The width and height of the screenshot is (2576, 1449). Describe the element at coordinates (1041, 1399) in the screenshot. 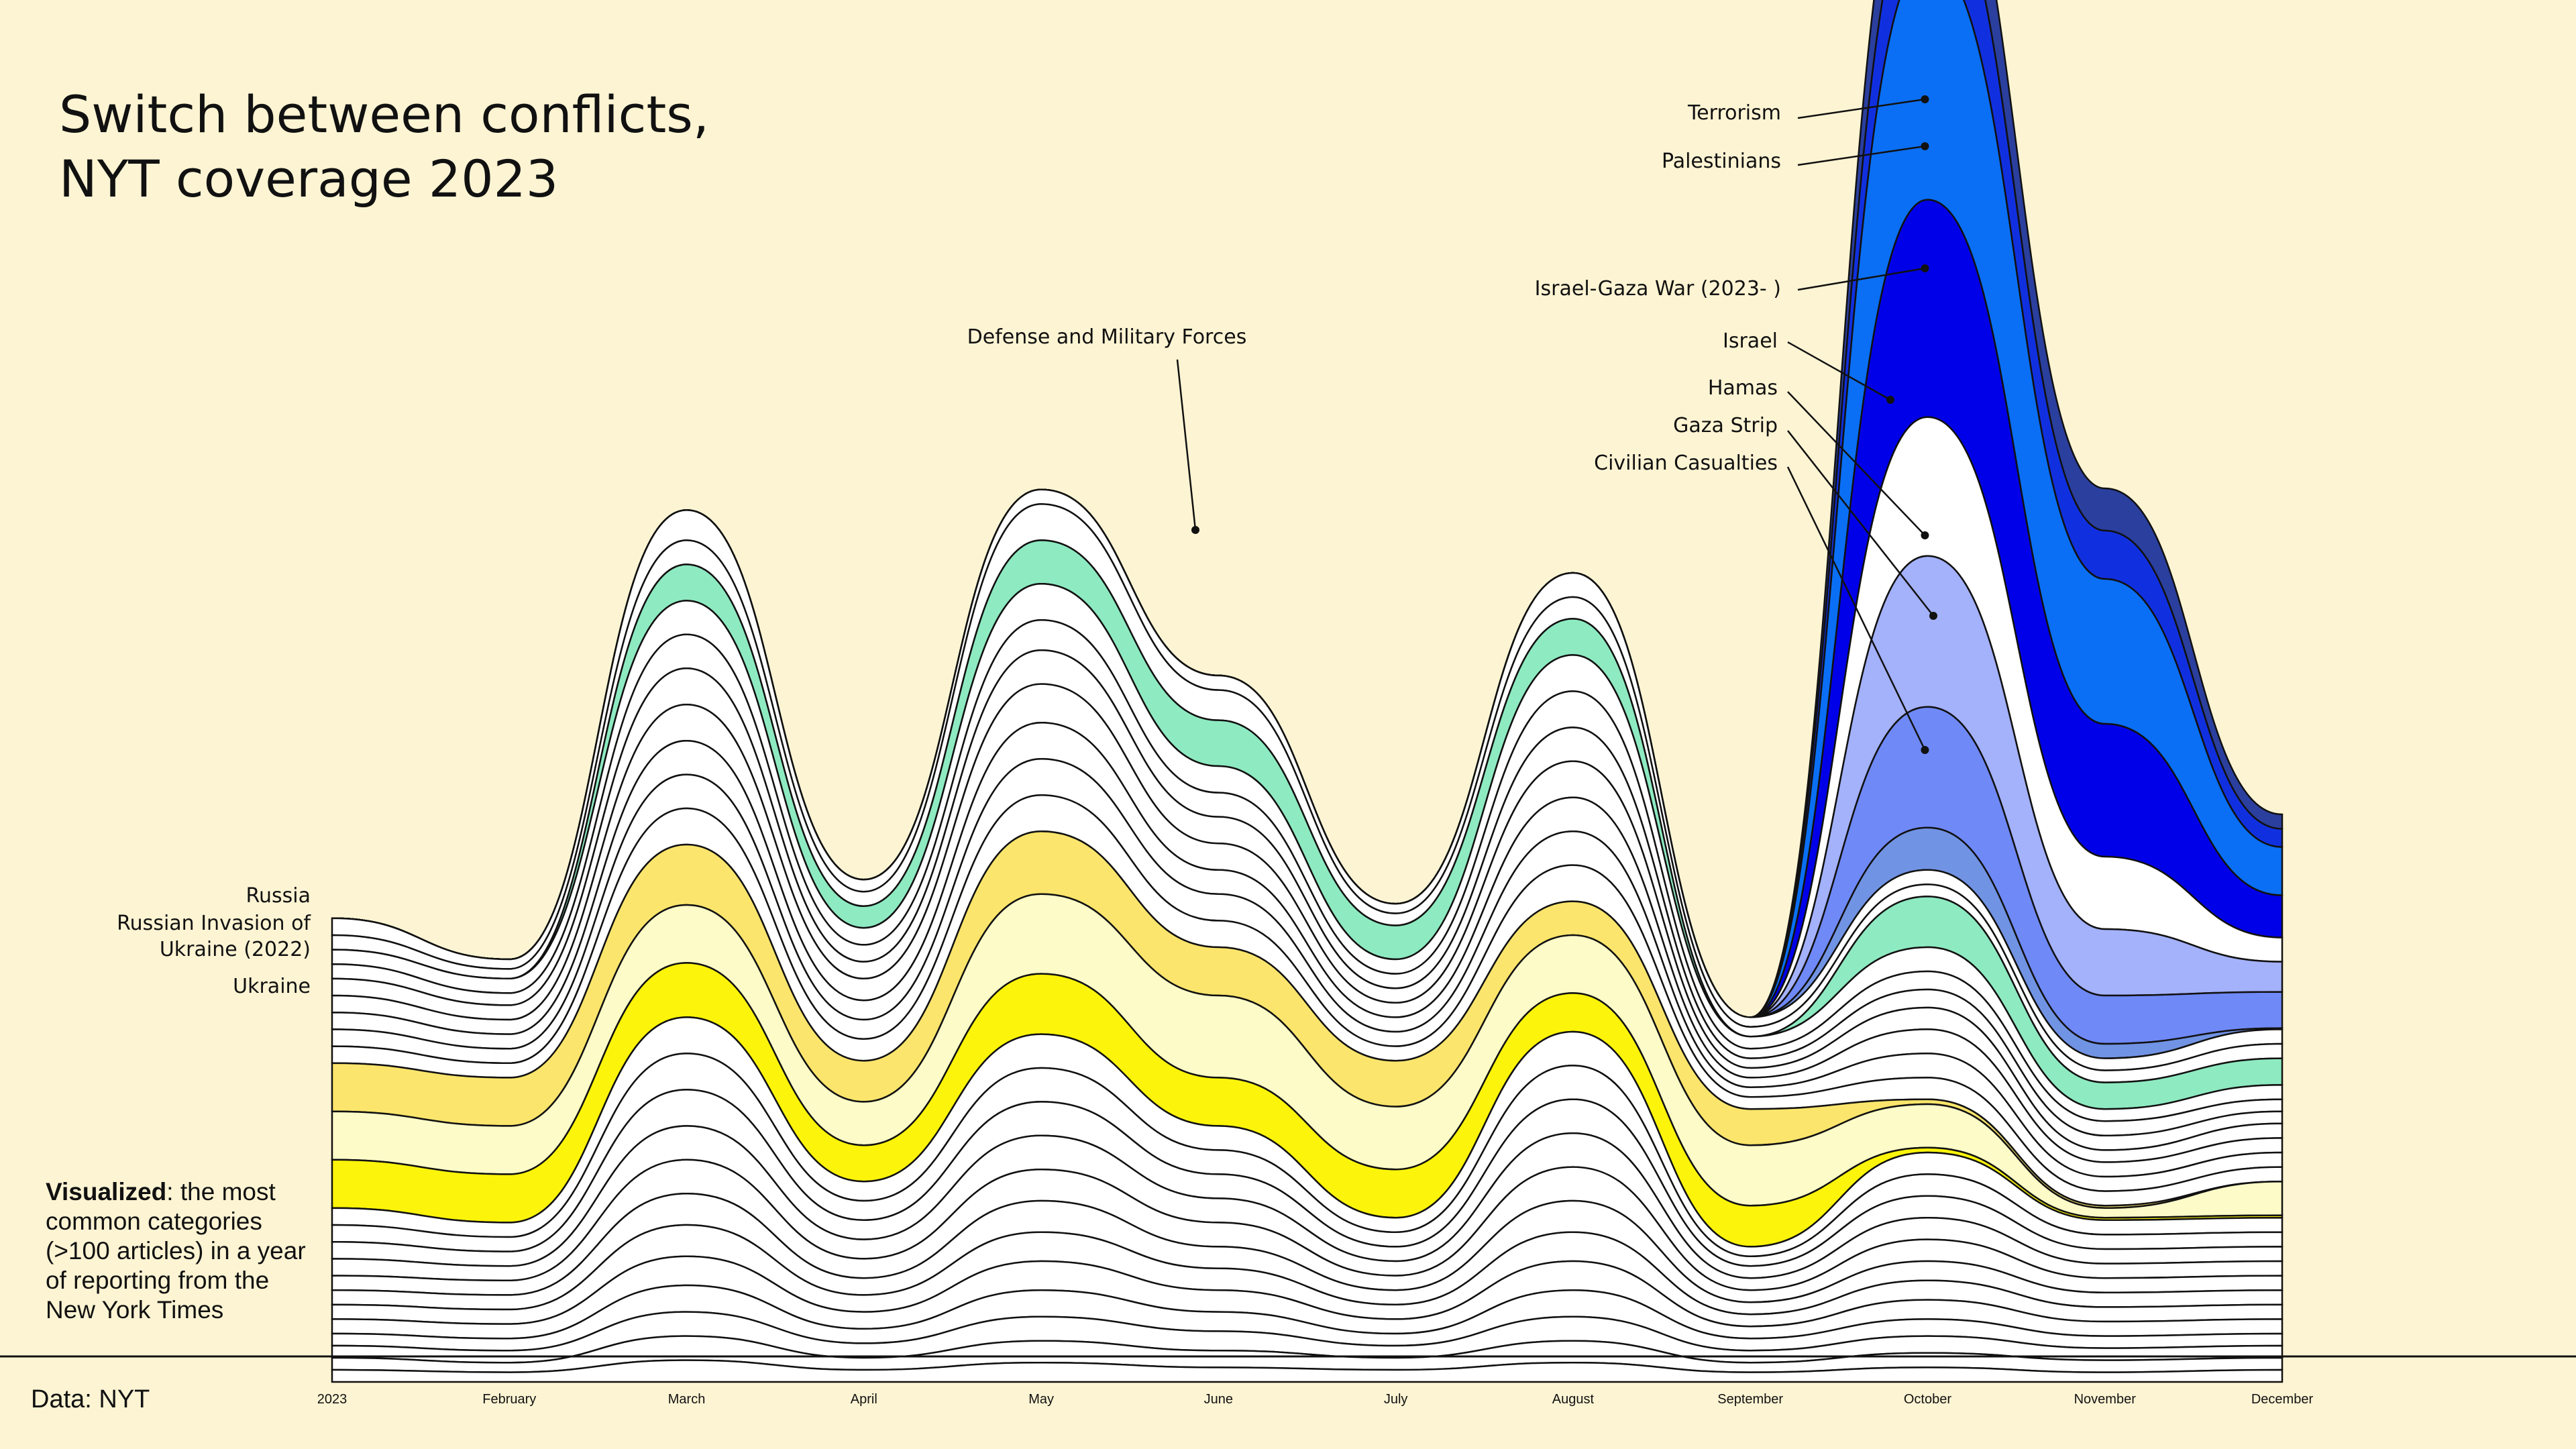

I see `x-tick-label: May` at that location.